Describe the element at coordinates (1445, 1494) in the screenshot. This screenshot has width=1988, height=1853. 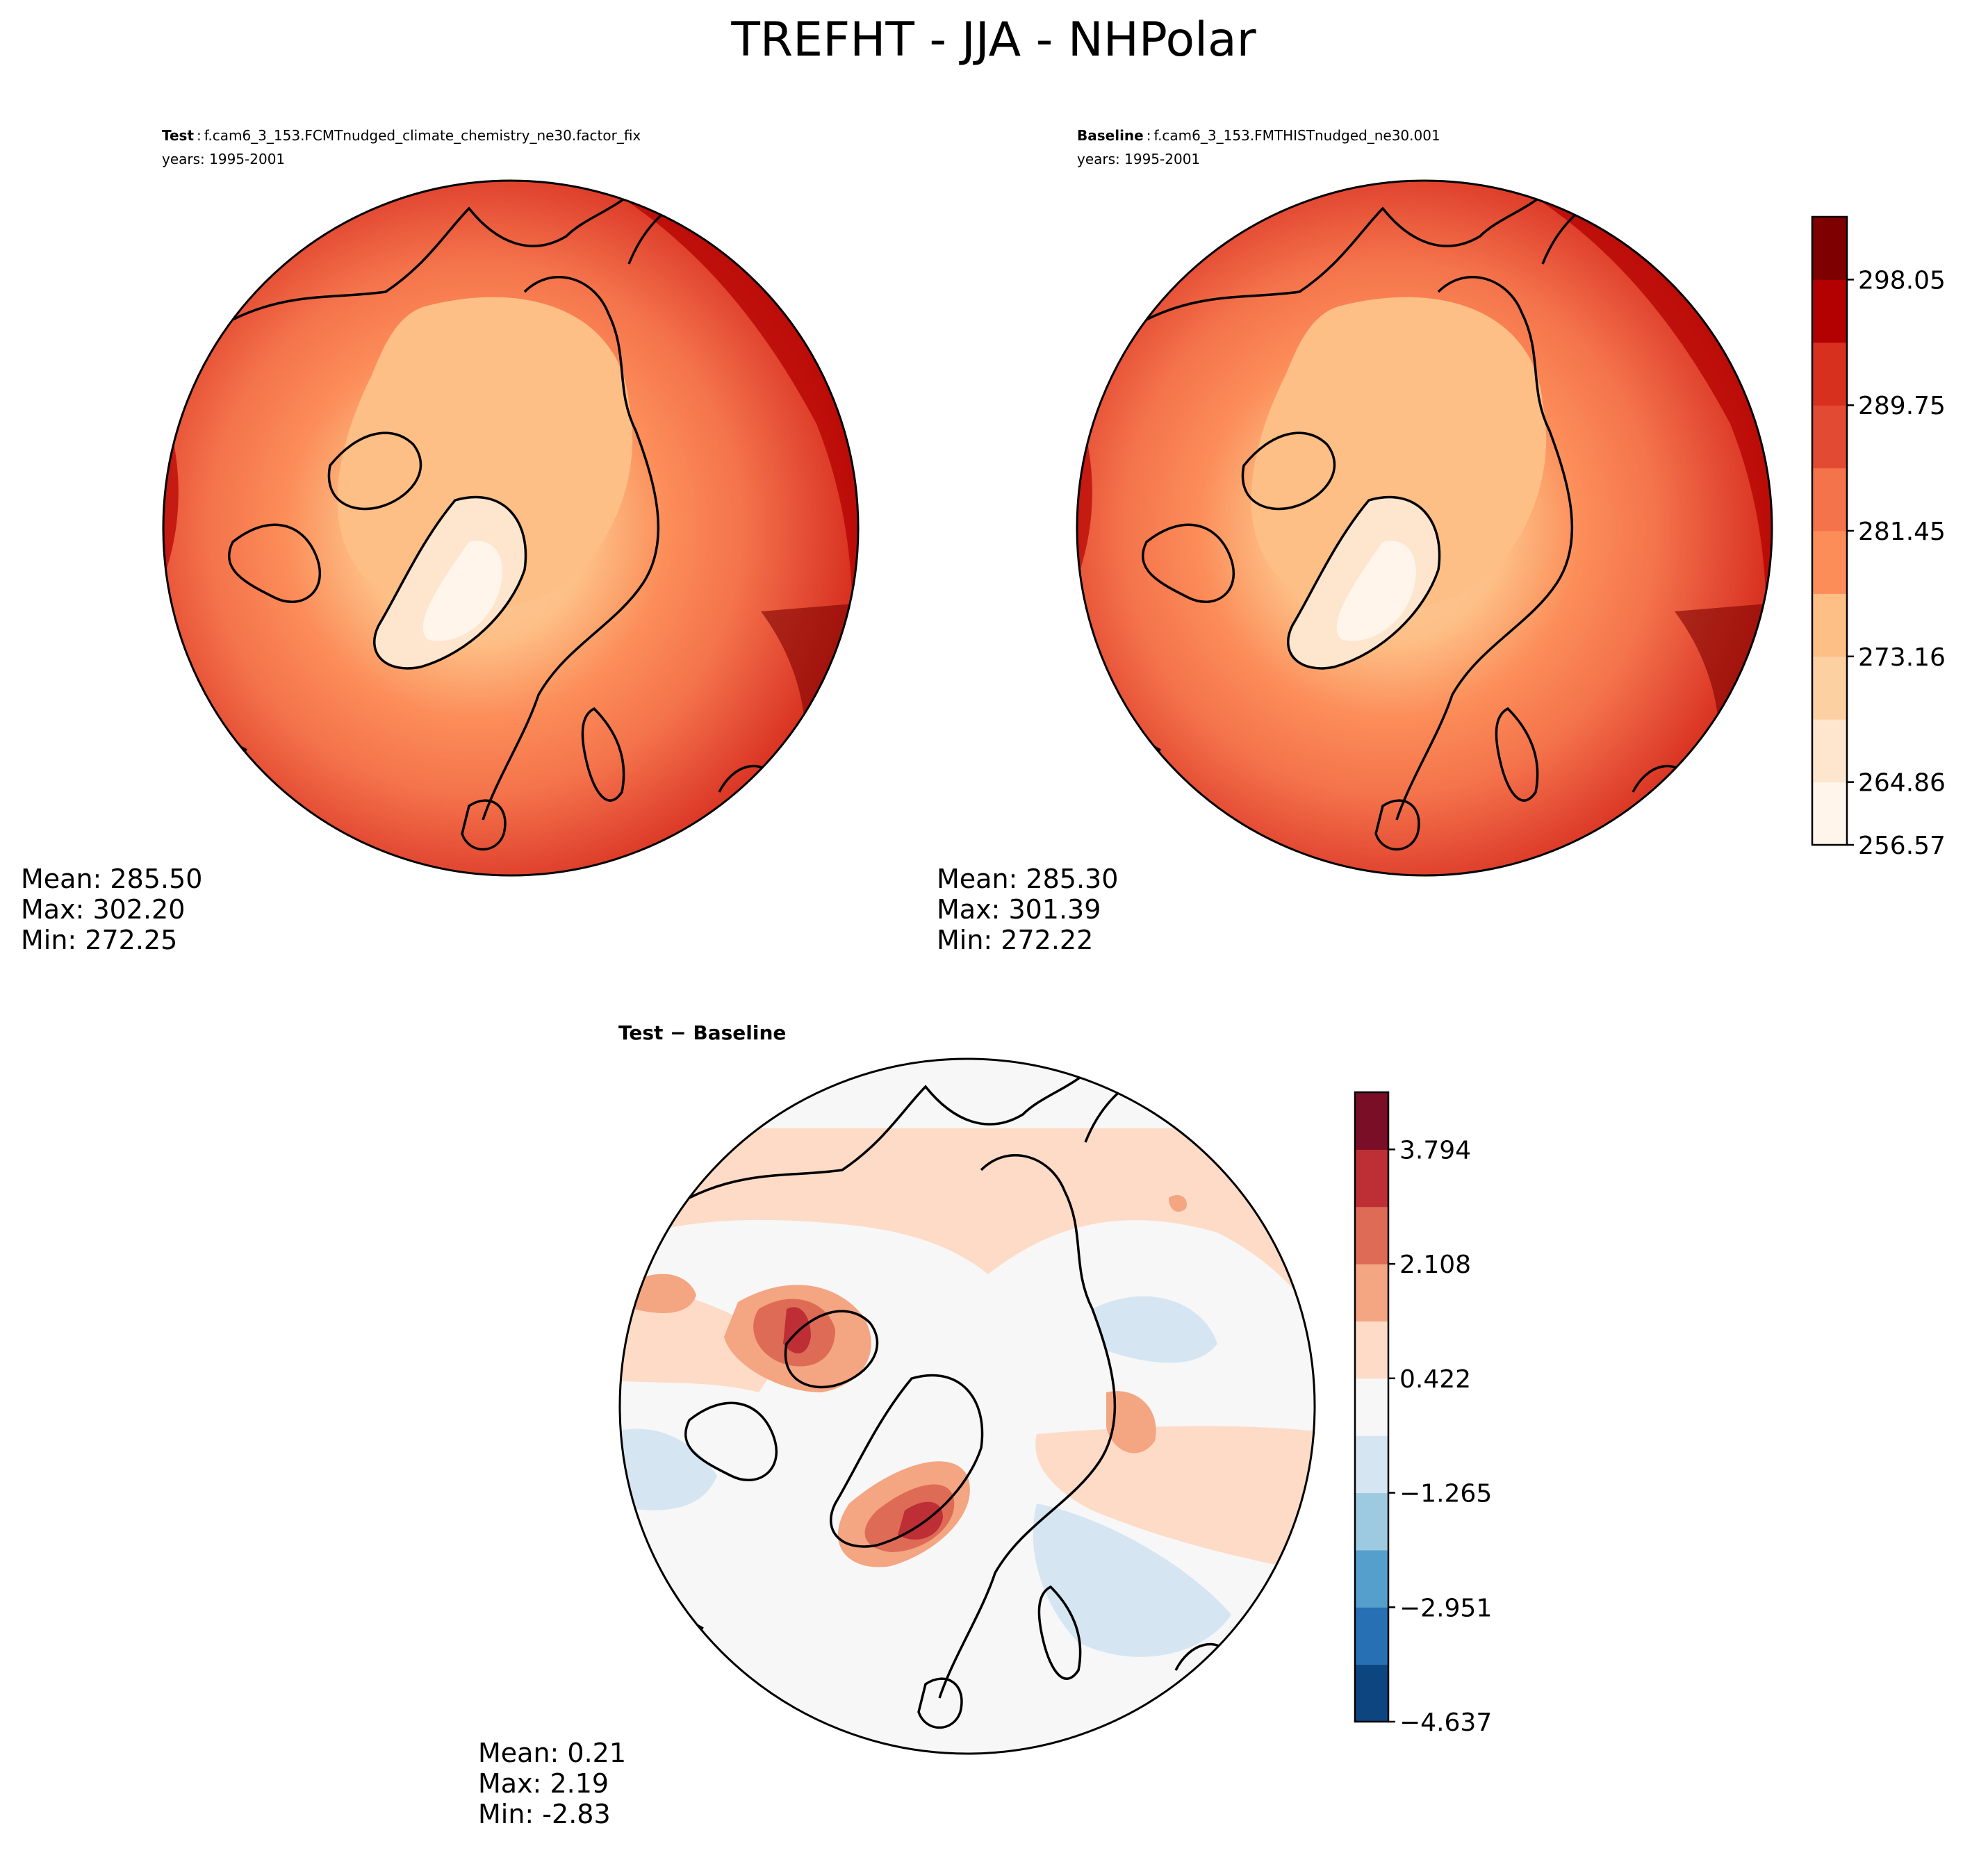
I see `colorbar-tick-label: −1.265` at that location.